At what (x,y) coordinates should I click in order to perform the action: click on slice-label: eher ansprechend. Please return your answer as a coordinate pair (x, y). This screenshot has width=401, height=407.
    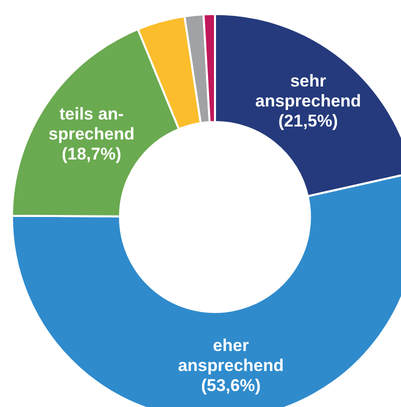
    Looking at the image, I should click on (231, 355).